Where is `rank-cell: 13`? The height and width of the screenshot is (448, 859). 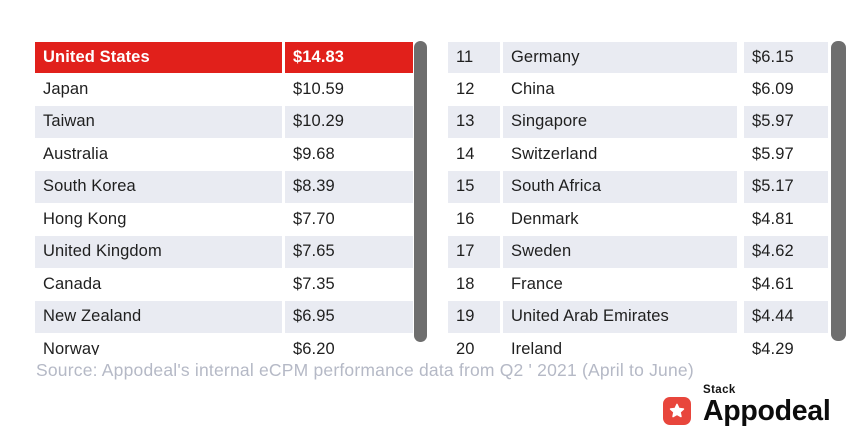 rank-cell: 13 is located at coordinates (474, 121).